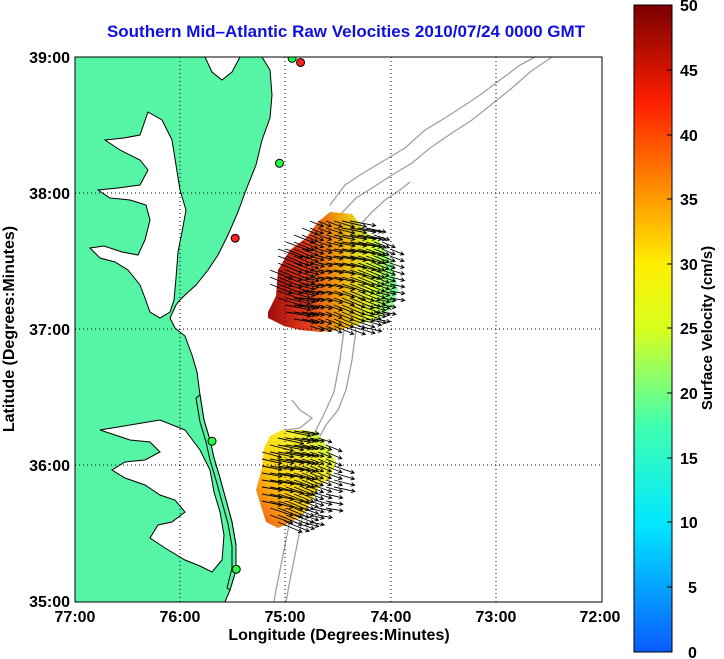  What do you see at coordinates (285, 617) in the screenshot?
I see `x-tick-label: 75:00` at bounding box center [285, 617].